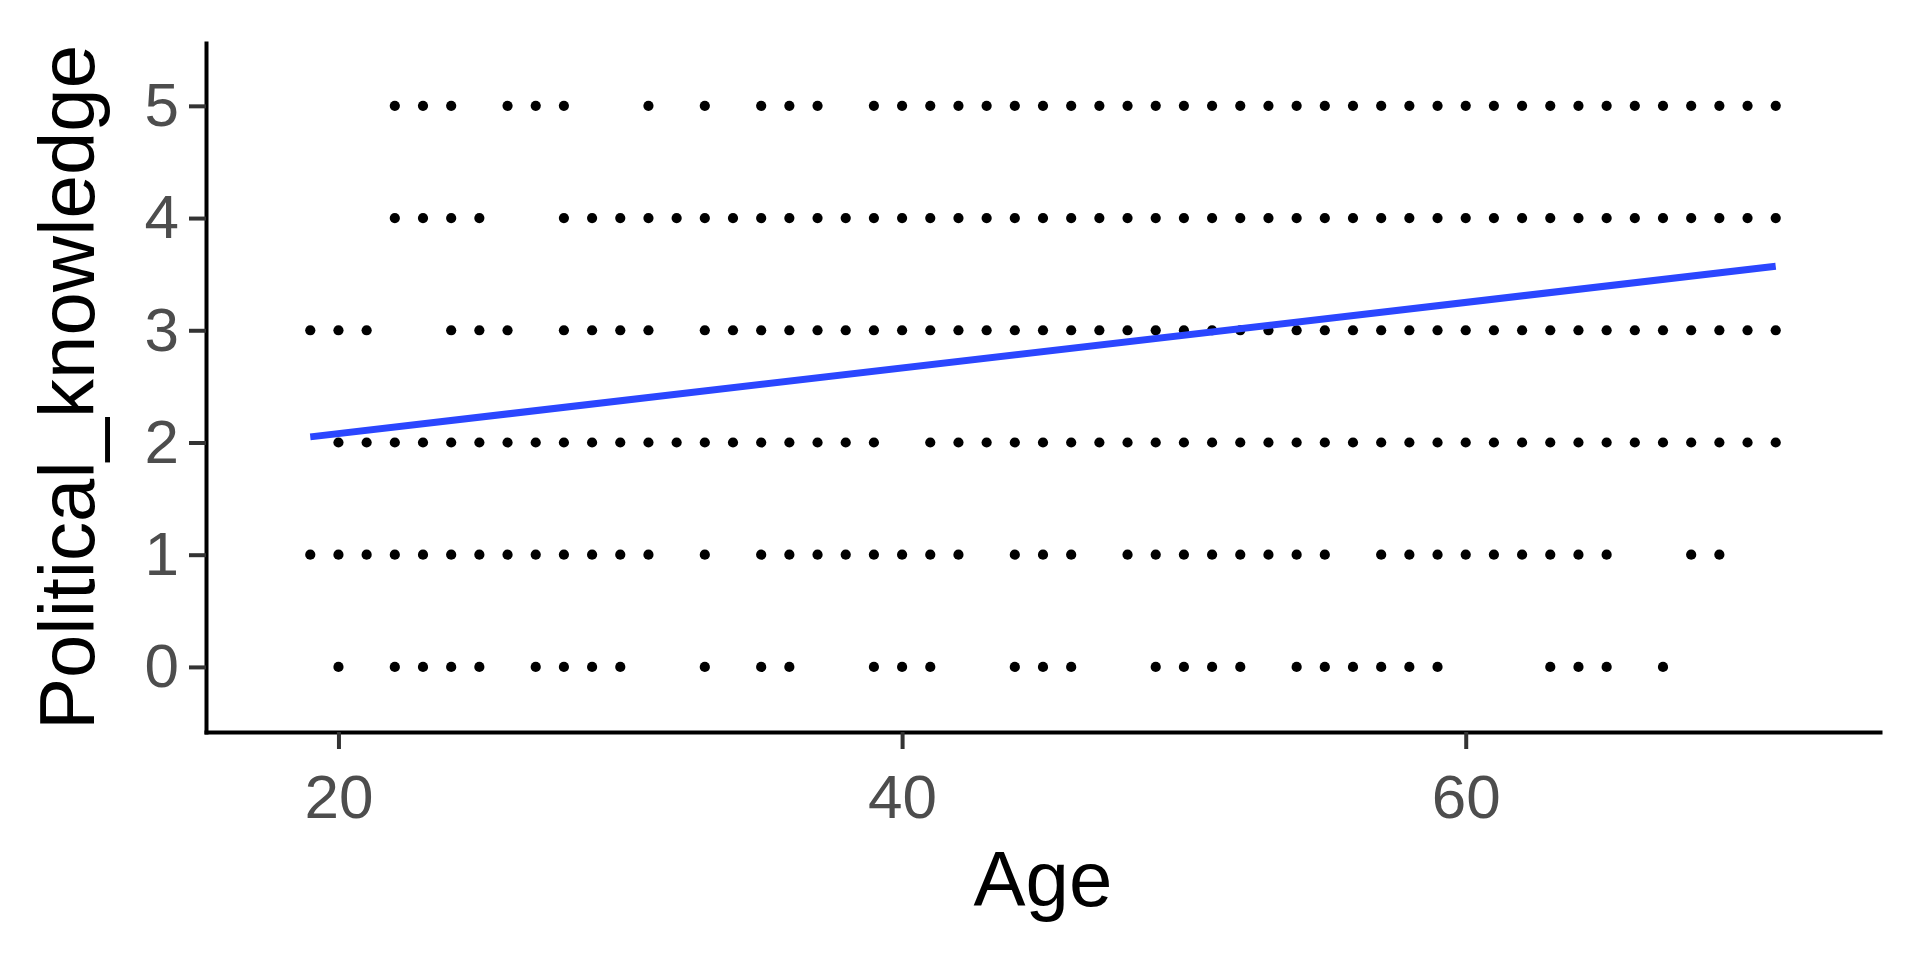  Describe the element at coordinates (161, 441) in the screenshot. I see `y-tick-label: 2` at that location.